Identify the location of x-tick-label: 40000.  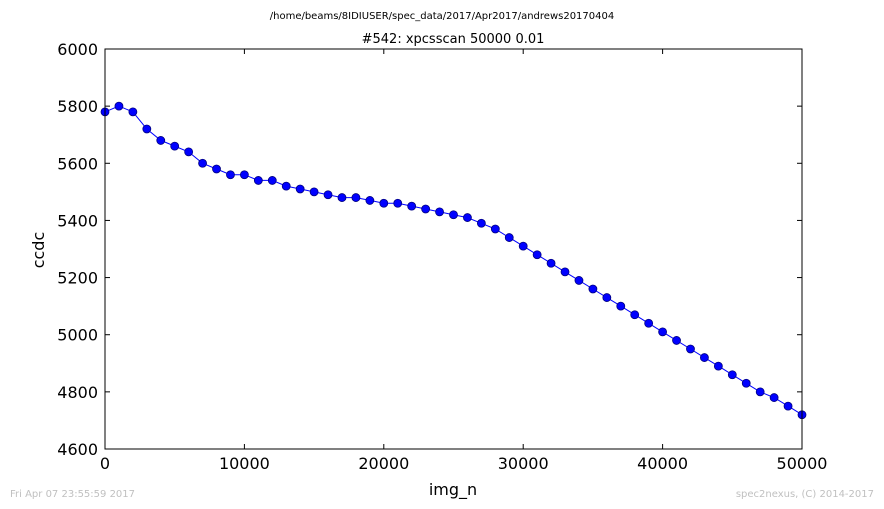
(662, 463).